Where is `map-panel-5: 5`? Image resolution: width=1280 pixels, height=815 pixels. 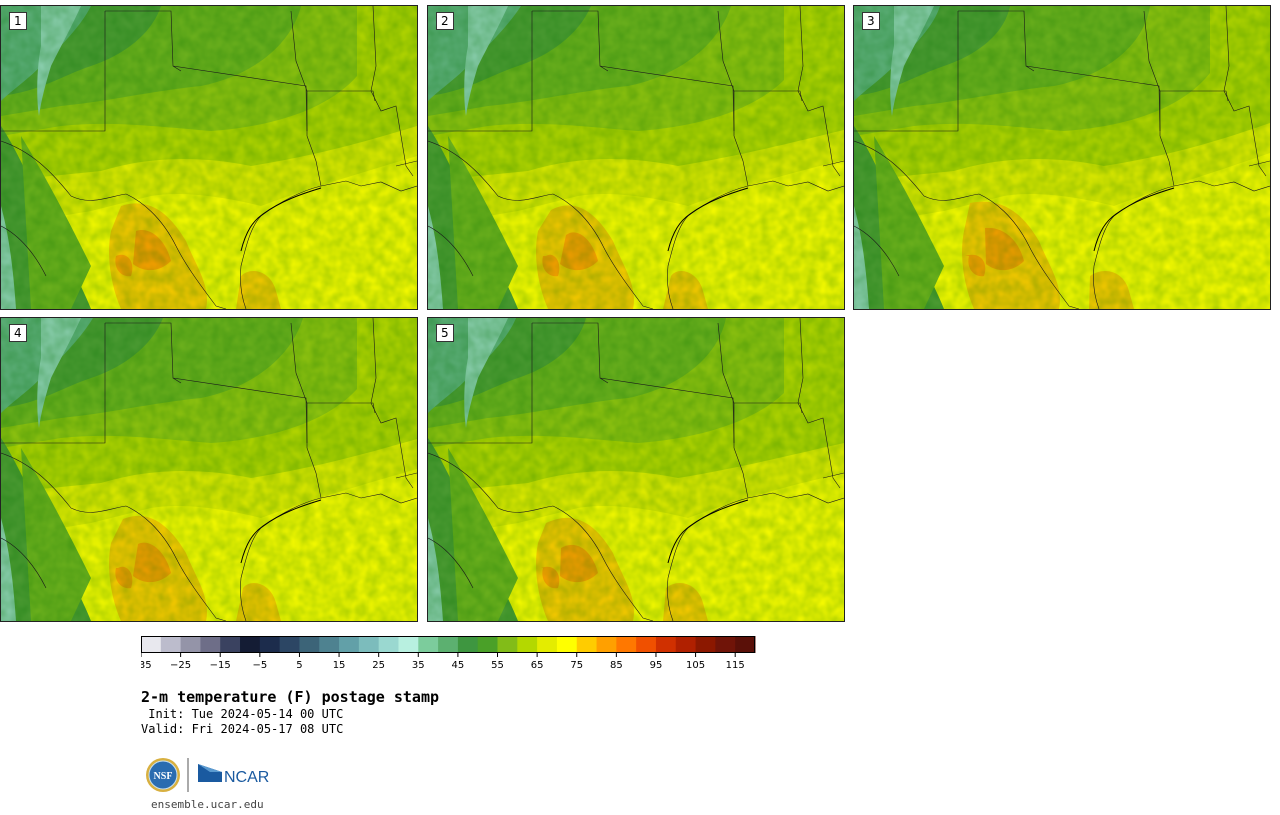 map-panel-5: 5 is located at coordinates (636, 469).